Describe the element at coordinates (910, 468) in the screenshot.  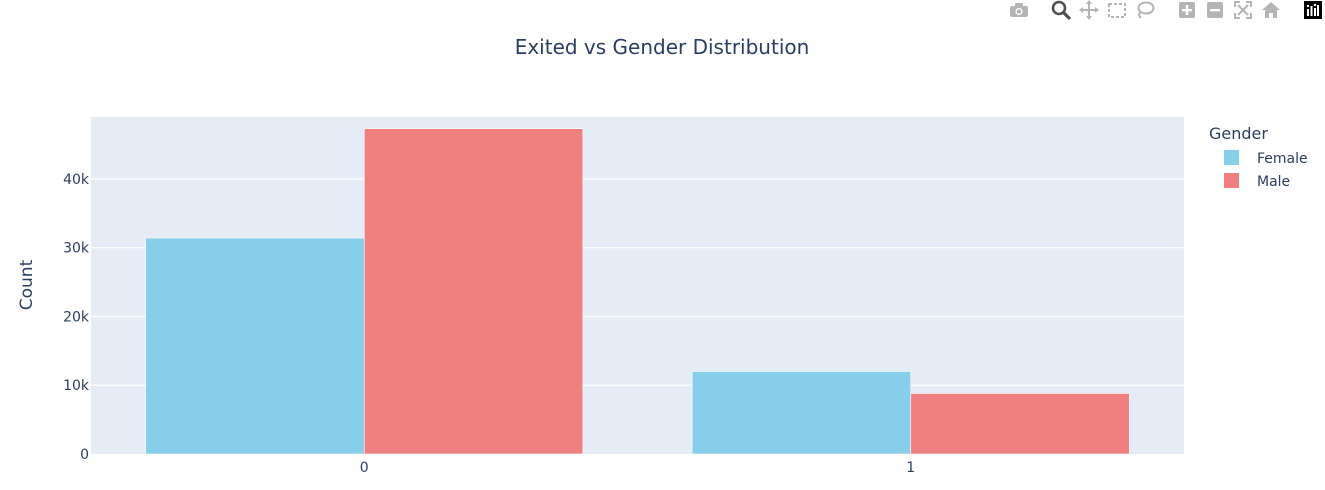
I see `x-tick-label: 1` at that location.